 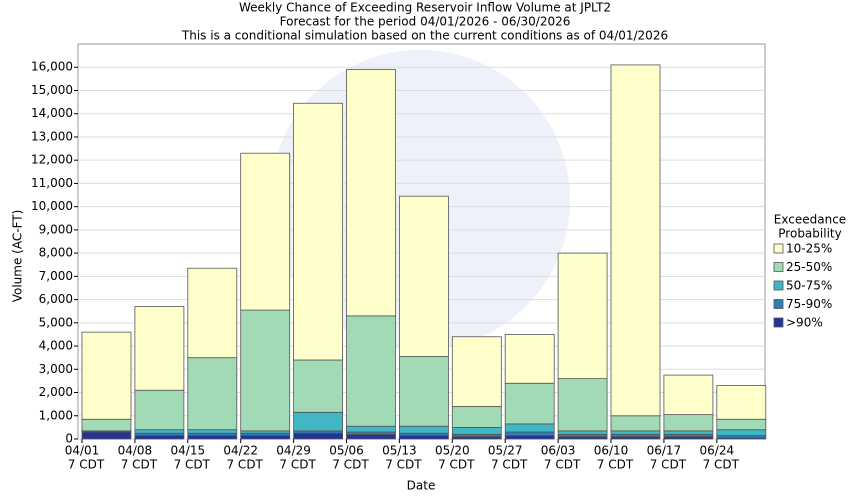 I want to click on y-tick-label: 5,000, so click(x=56, y=322).